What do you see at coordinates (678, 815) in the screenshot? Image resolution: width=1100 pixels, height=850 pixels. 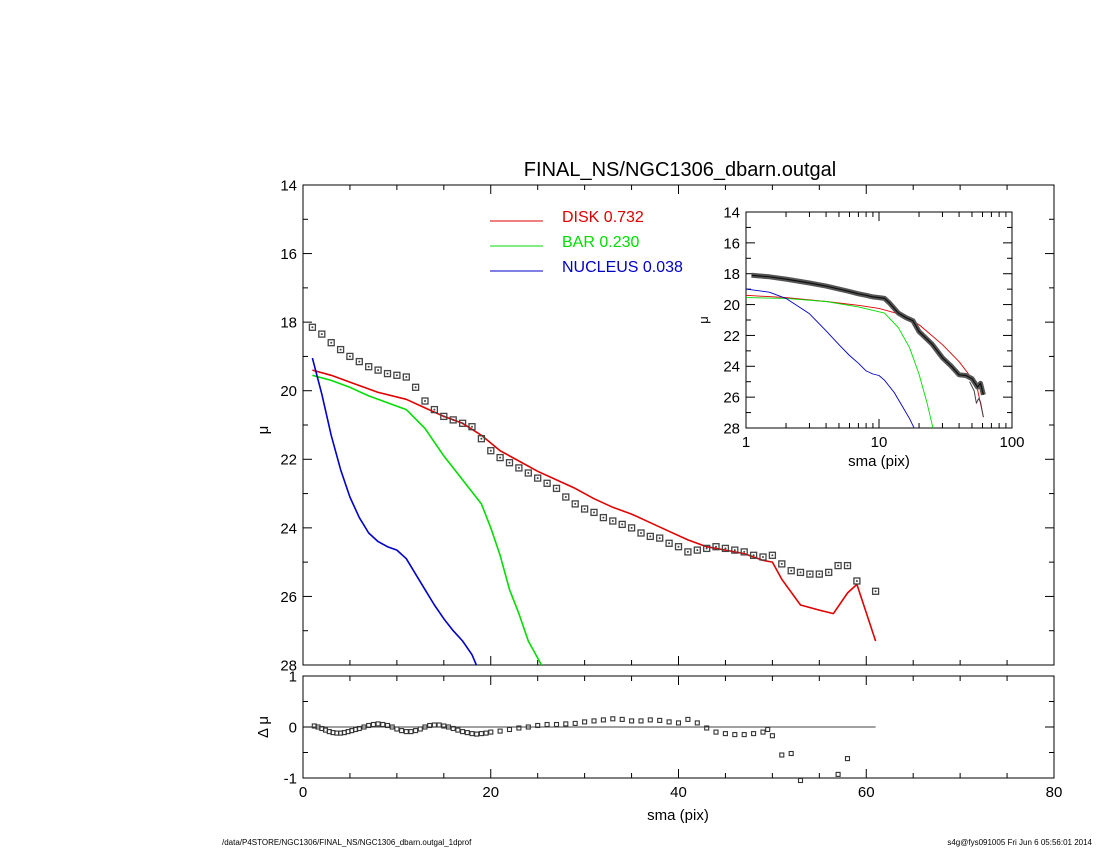 I see `x-axis-label: sma (pix)` at bounding box center [678, 815].